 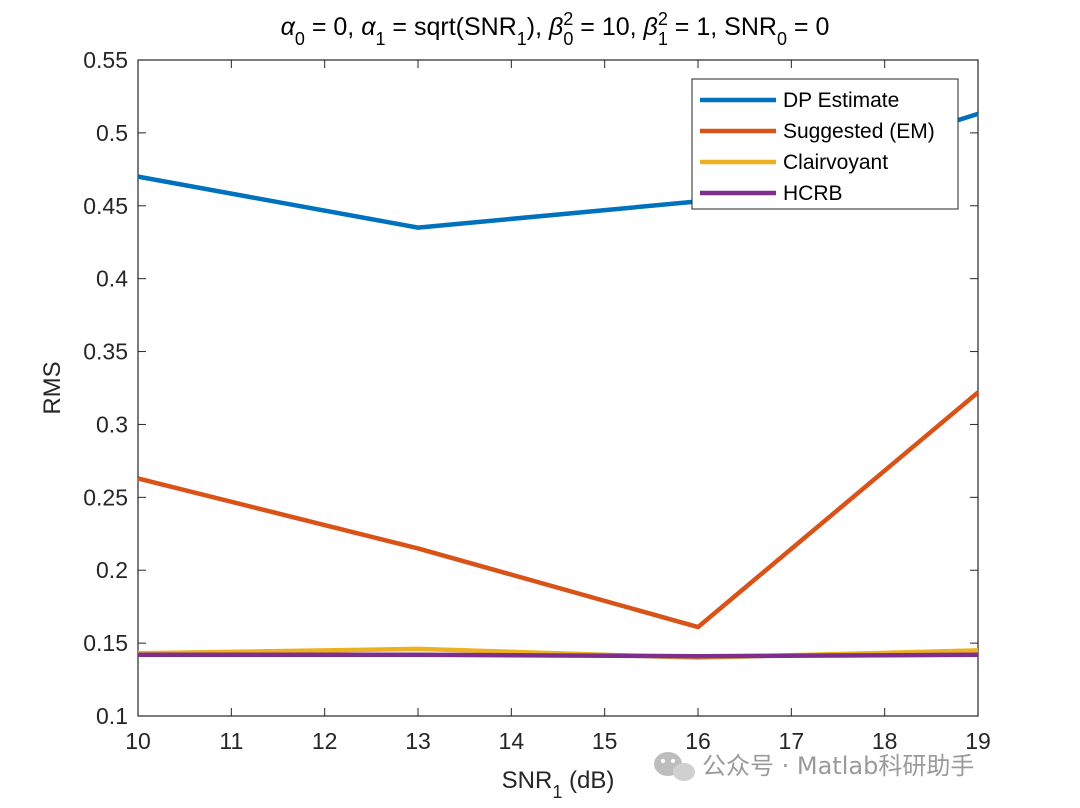 I want to click on wechat-icon, so click(x=674, y=766).